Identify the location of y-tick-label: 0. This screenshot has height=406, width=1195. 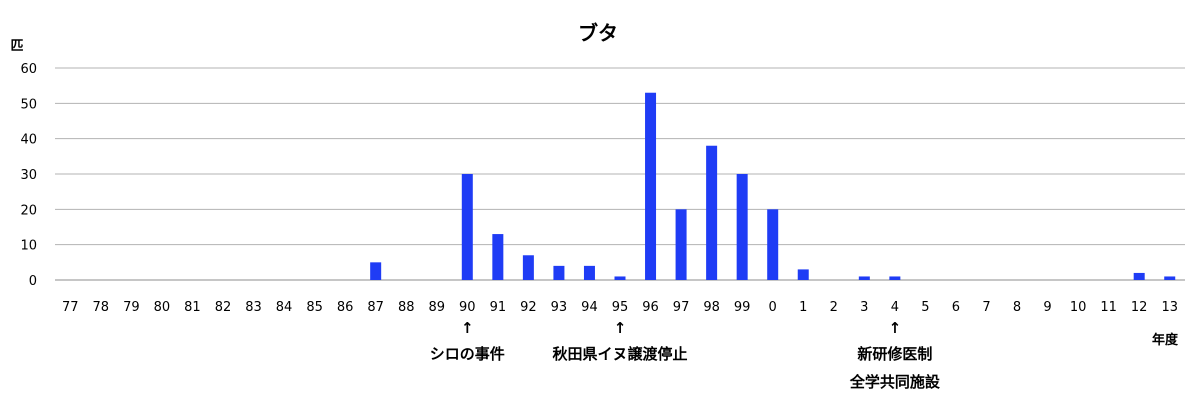
(33, 281).